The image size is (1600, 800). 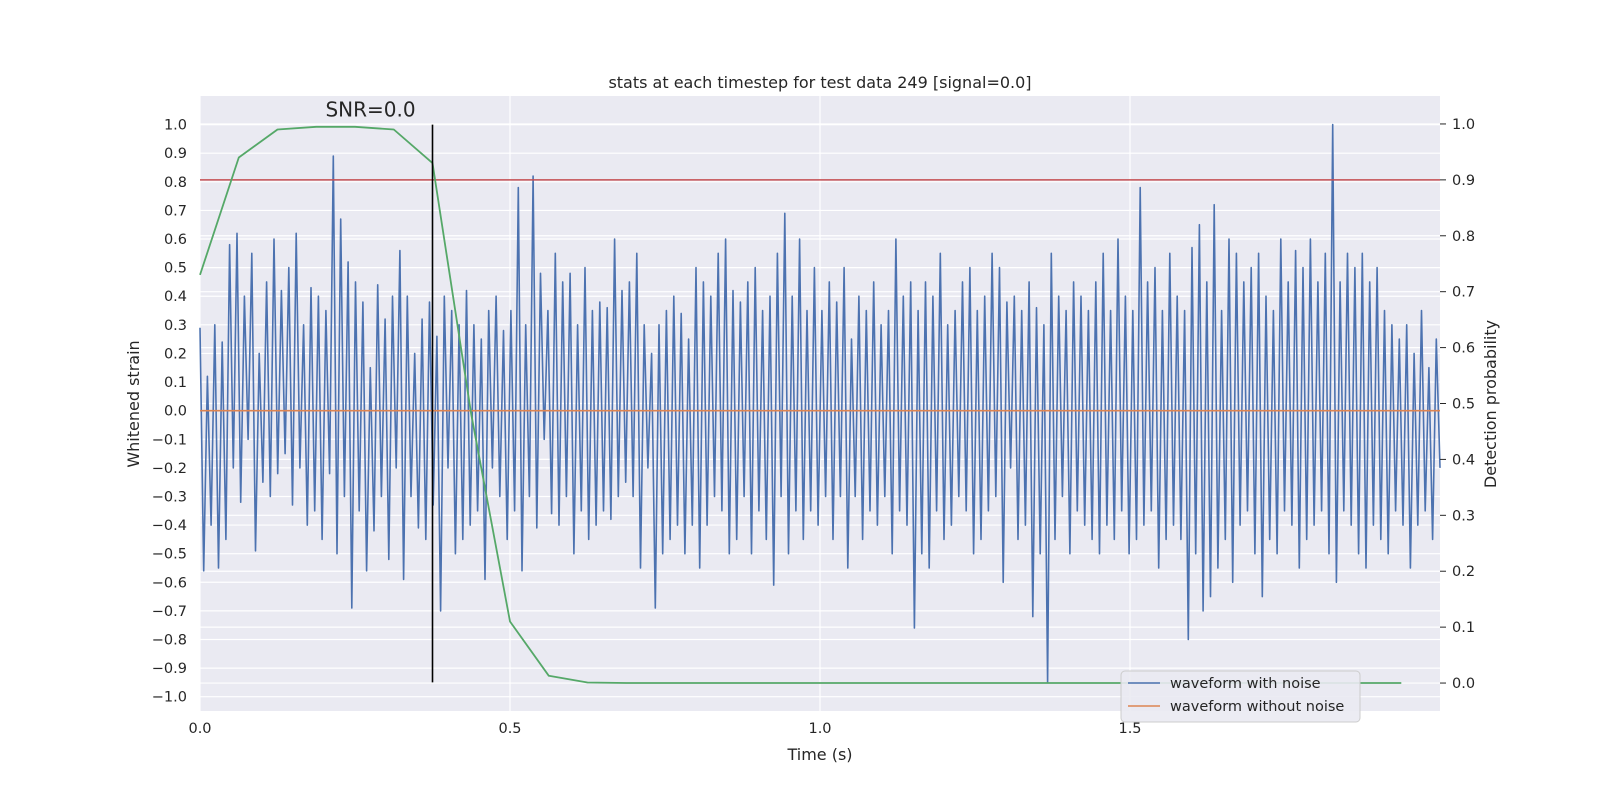 What do you see at coordinates (1257, 707) in the screenshot?
I see `legend-label-waveform-without-noise: waveform without noise` at bounding box center [1257, 707].